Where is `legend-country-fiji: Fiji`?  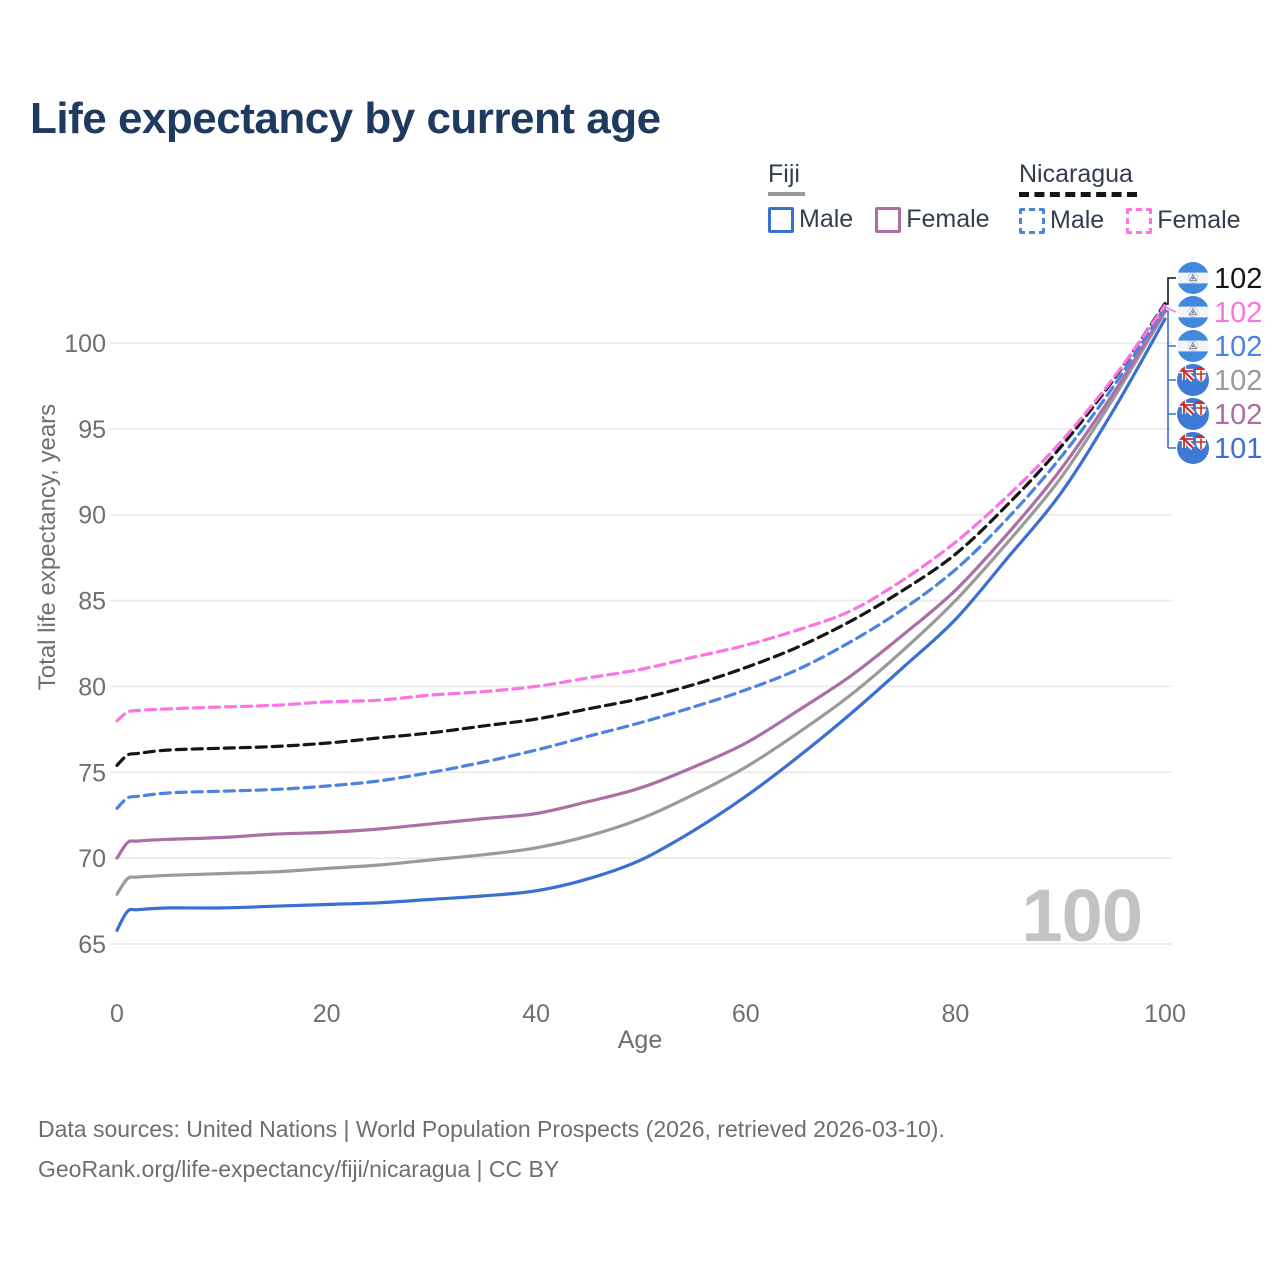 legend-country-fiji: Fiji is located at coordinates (784, 174).